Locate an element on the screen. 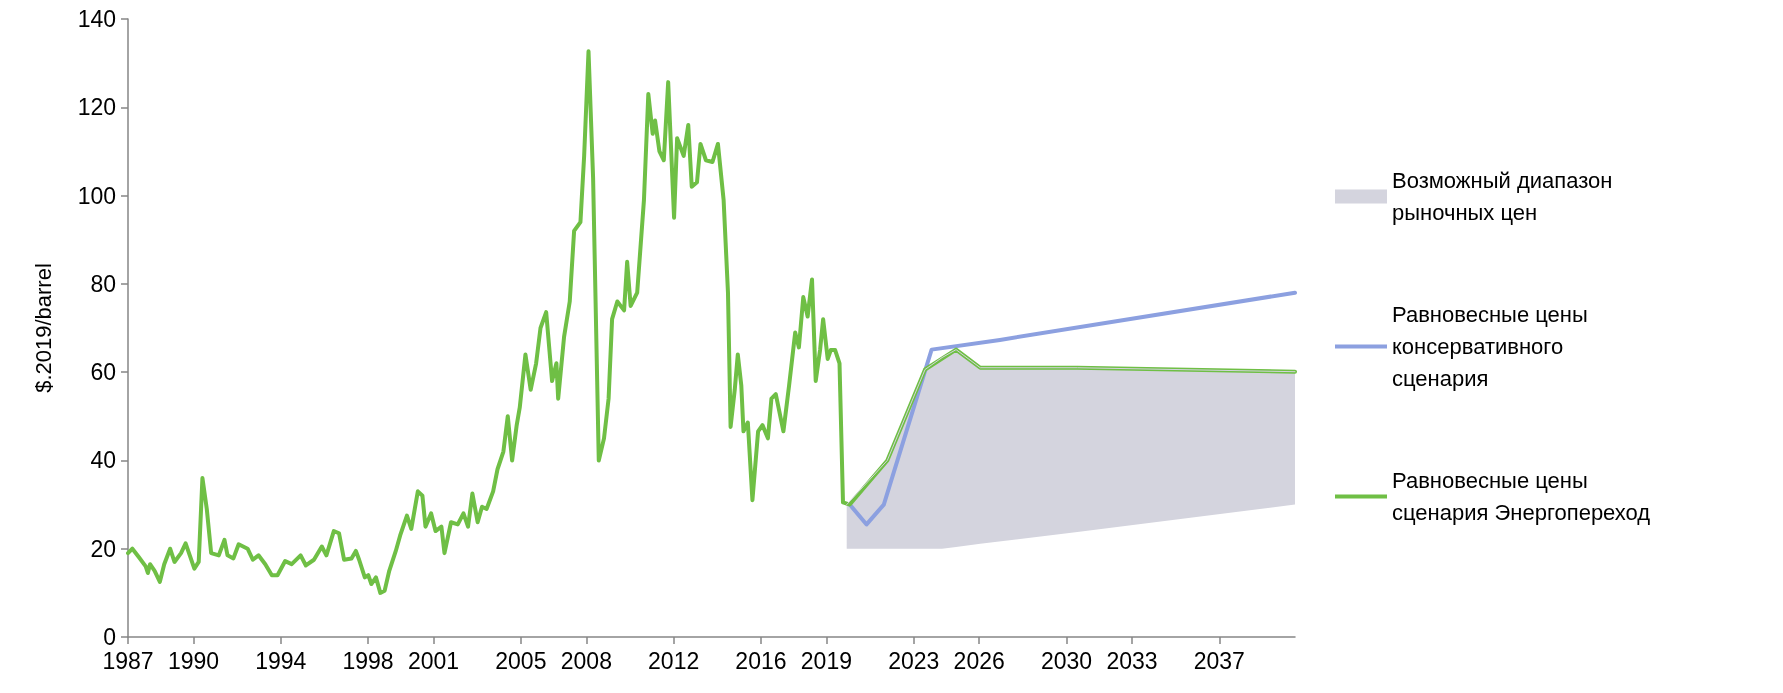 This screenshot has width=1783, height=693. x-tick-label: 2026 is located at coordinates (979, 660).